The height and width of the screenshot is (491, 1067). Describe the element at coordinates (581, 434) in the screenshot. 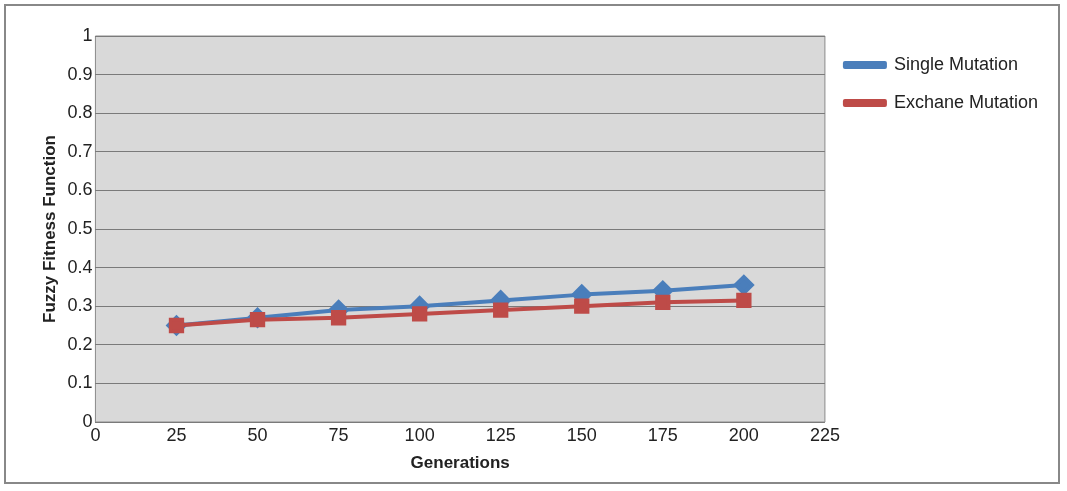

I see `x-tick-label: 150` at that location.